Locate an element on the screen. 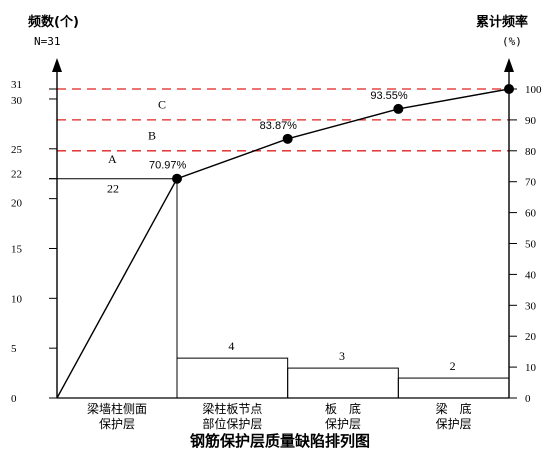 Image resolution: width=560 pixels, height=454 pixels. right-tick-label-80: 80 is located at coordinates (531, 152).